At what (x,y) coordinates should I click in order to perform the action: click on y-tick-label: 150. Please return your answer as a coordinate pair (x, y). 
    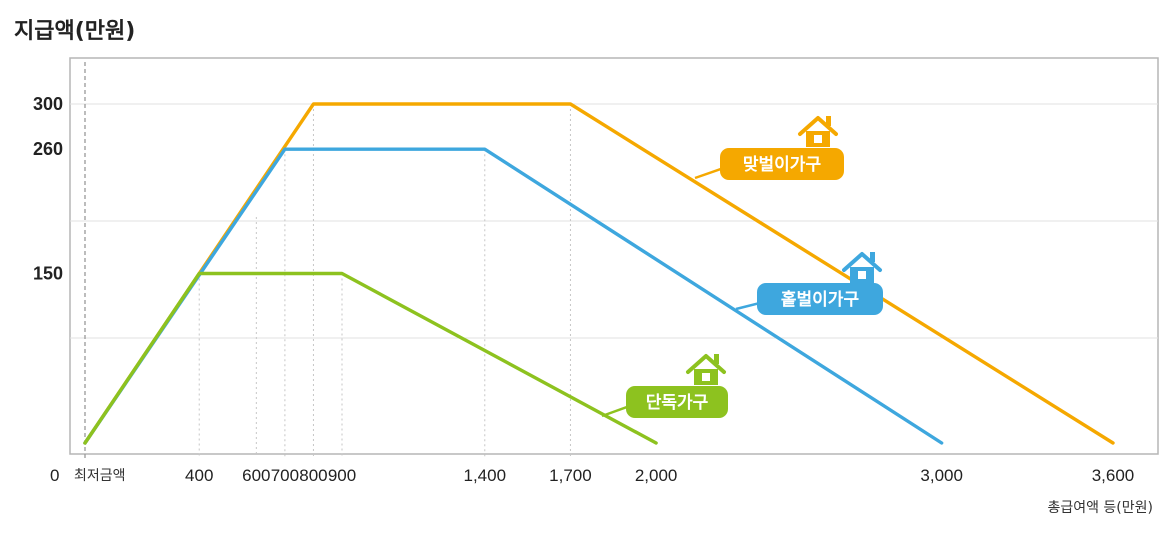
    Looking at the image, I should click on (48, 274).